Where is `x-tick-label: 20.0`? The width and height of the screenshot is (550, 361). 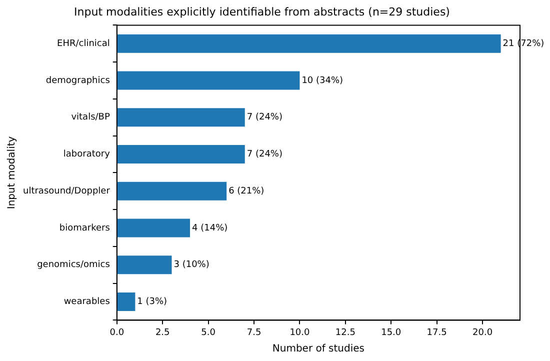 x-tick-label: 20.0 is located at coordinates (482, 333).